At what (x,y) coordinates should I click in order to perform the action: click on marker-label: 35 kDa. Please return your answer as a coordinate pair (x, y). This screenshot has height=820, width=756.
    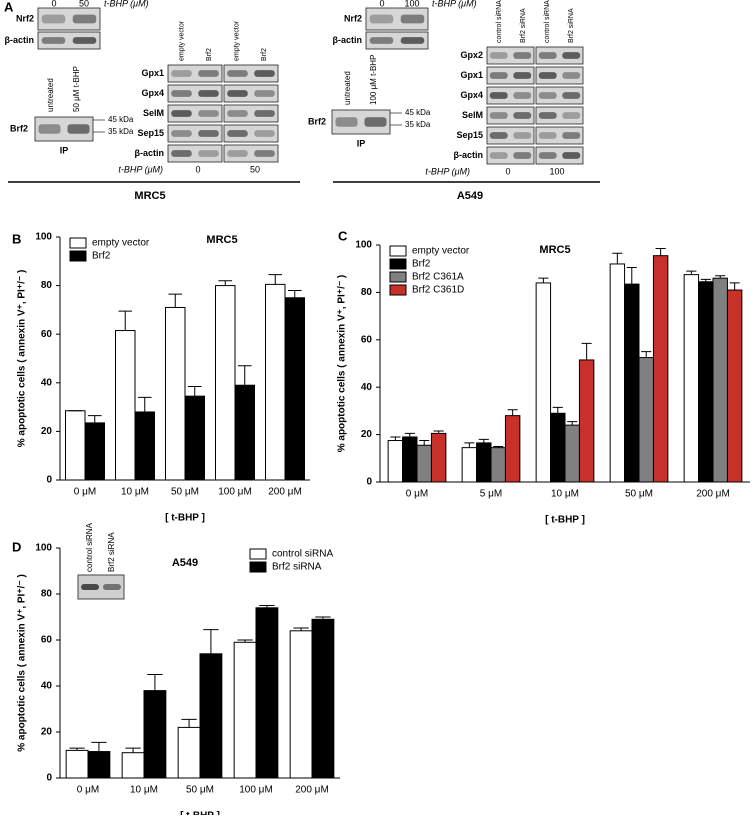
    Looking at the image, I should click on (418, 124).